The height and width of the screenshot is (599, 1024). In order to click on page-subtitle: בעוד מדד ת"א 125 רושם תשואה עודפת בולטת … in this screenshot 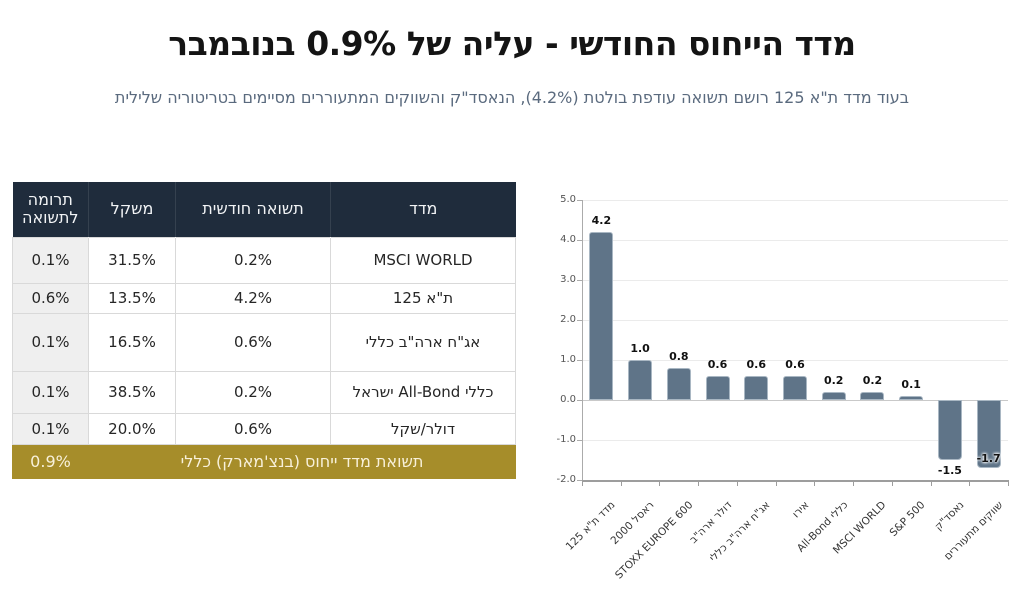, I will do `click(512, 97)`.